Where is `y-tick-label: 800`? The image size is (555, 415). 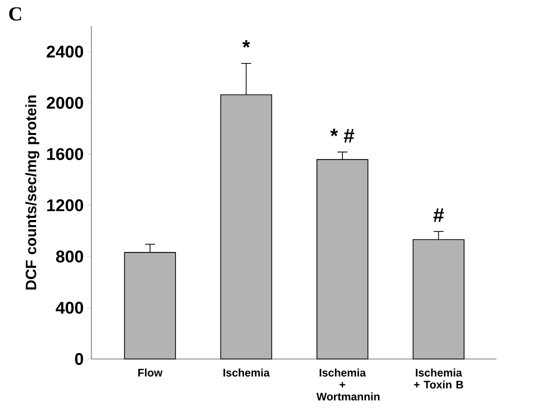 y-tick-label: 800 is located at coordinates (70, 256).